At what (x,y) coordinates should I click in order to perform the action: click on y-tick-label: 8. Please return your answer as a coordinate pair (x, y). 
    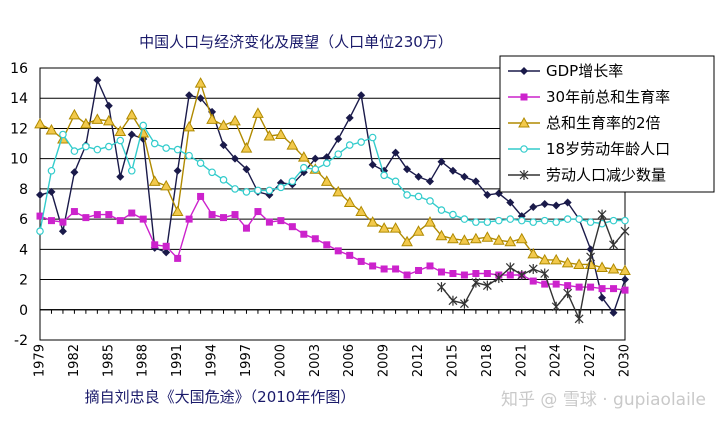
    Looking at the image, I should click on (23, 190).